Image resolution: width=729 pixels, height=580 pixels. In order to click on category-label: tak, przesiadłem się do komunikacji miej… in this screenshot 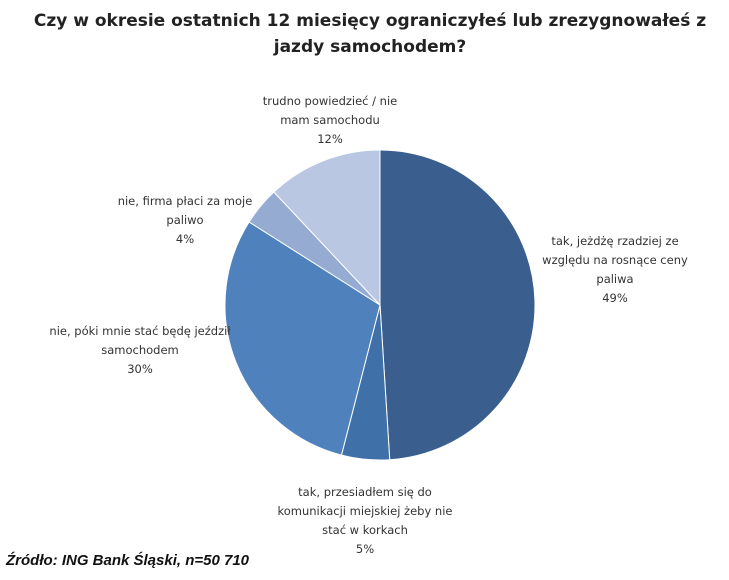, I will do `click(365, 511)`.